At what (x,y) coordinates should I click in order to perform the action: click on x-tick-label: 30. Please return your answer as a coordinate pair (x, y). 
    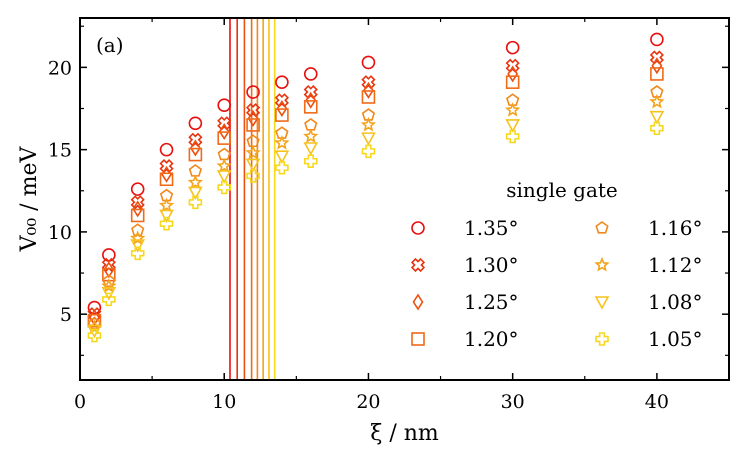
    Looking at the image, I should click on (513, 402).